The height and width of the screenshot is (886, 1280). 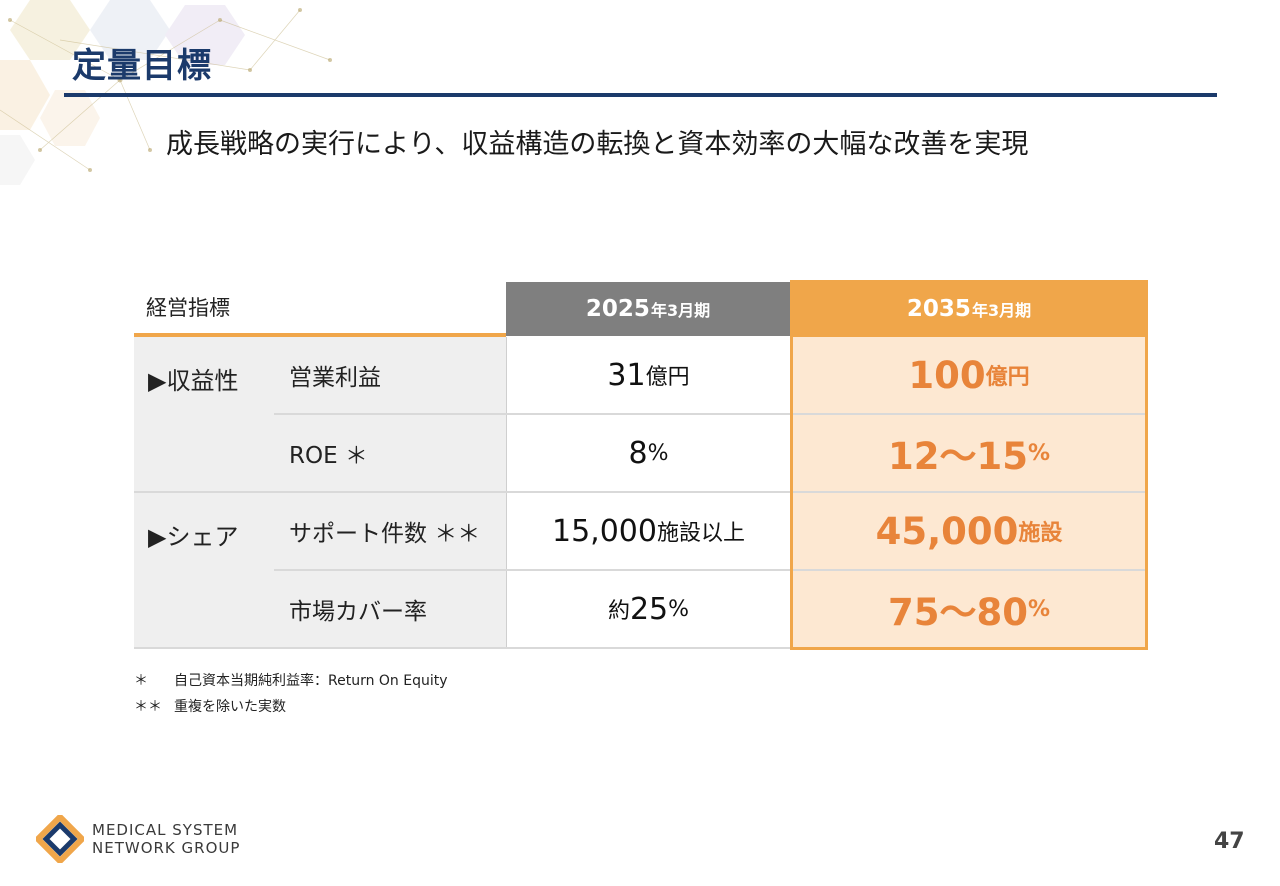 I want to click on column-header-2025-suffix: 年3月期, so click(x=680, y=310).